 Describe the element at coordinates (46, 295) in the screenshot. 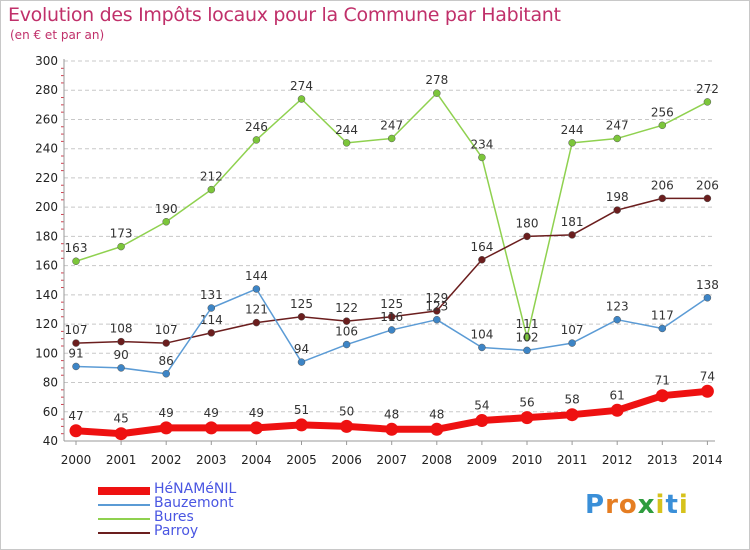

I see `y-tick-label: 140` at that location.